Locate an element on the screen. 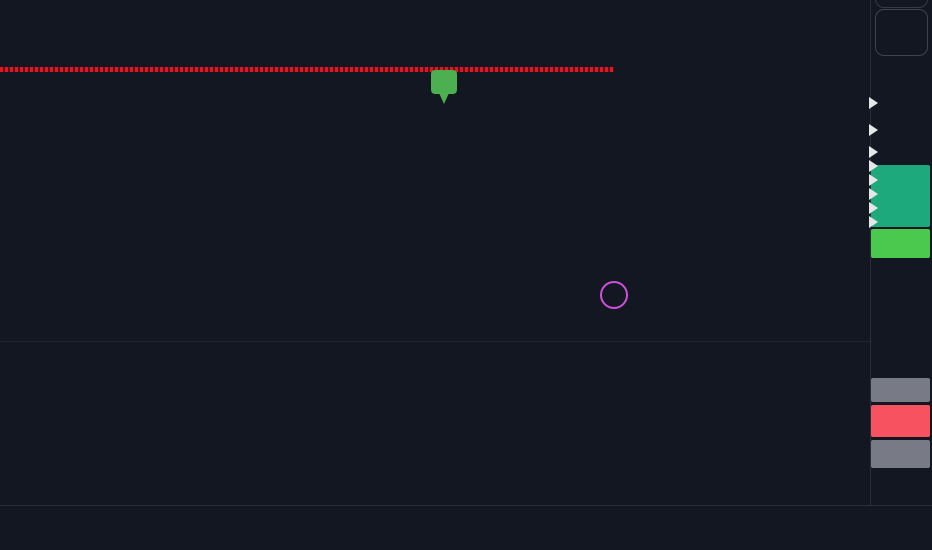  macd-lower-badge is located at coordinates (900, 454).